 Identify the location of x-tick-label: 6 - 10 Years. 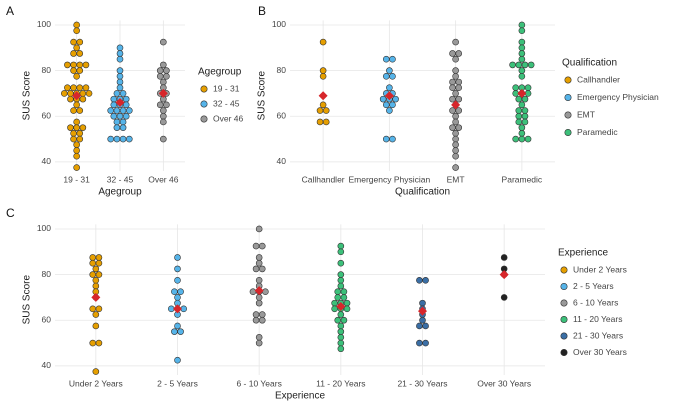
(258, 383).